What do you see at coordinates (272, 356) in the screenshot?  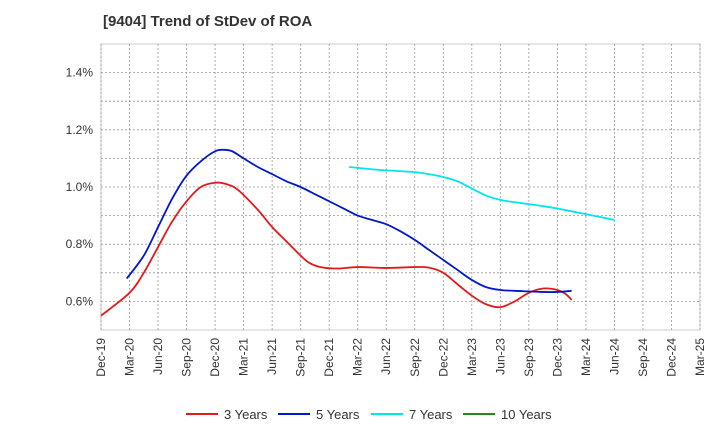 I see `x-tick-label: Jun-21` at bounding box center [272, 356].